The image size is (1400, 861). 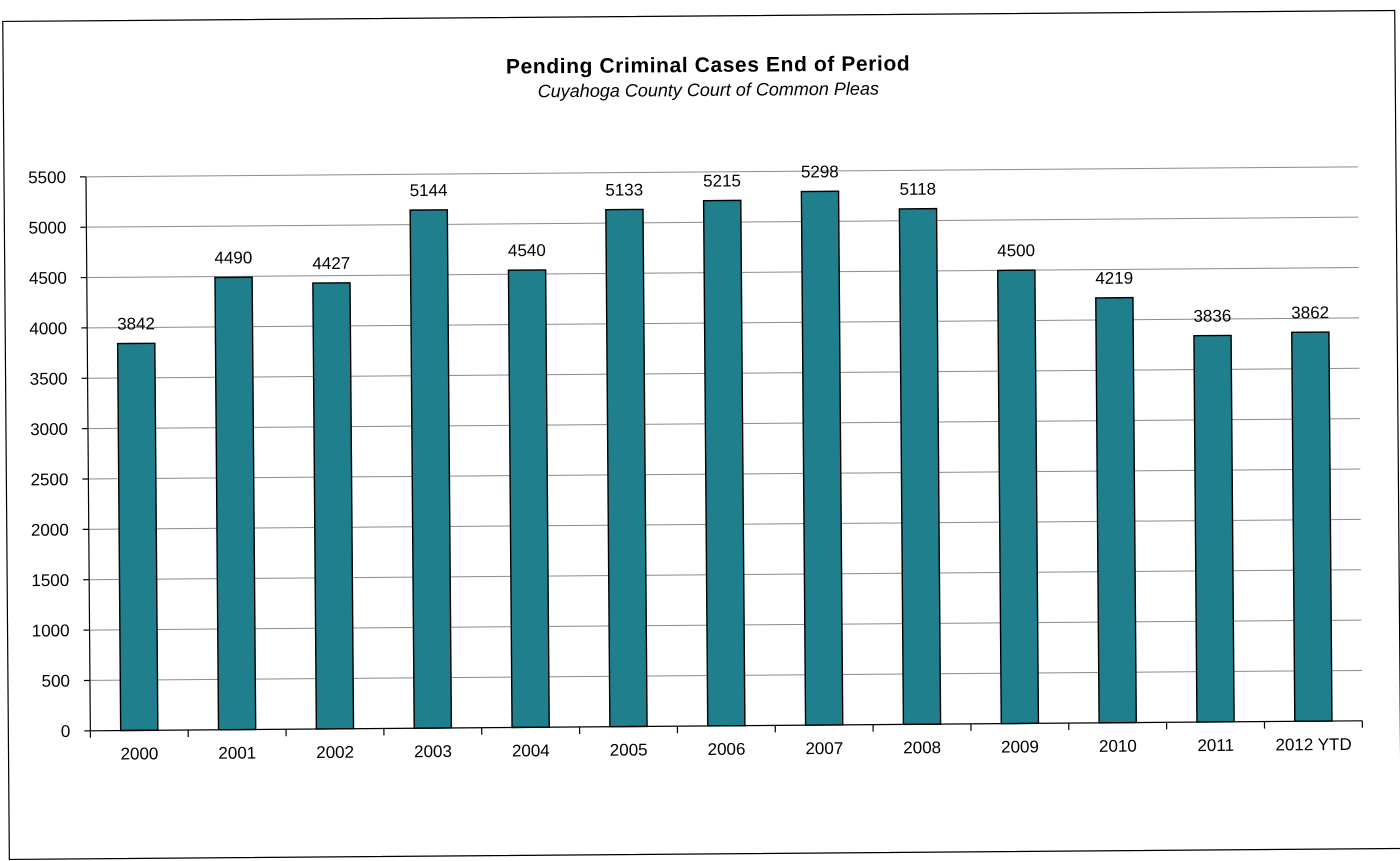 What do you see at coordinates (1118, 746) in the screenshot?
I see `x-tick-label: 2010` at bounding box center [1118, 746].